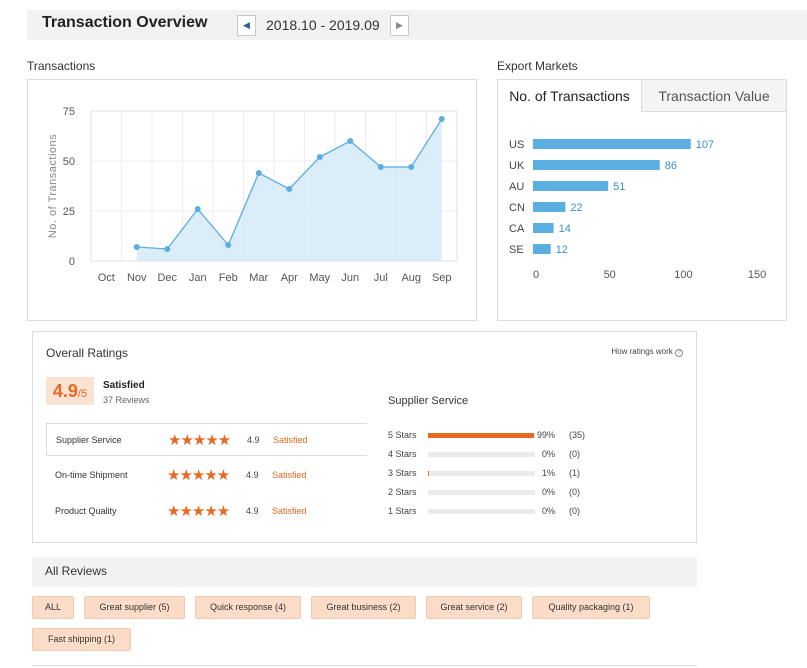  Describe the element at coordinates (363, 607) in the screenshot. I see `review-tag: Great business (2)` at that location.